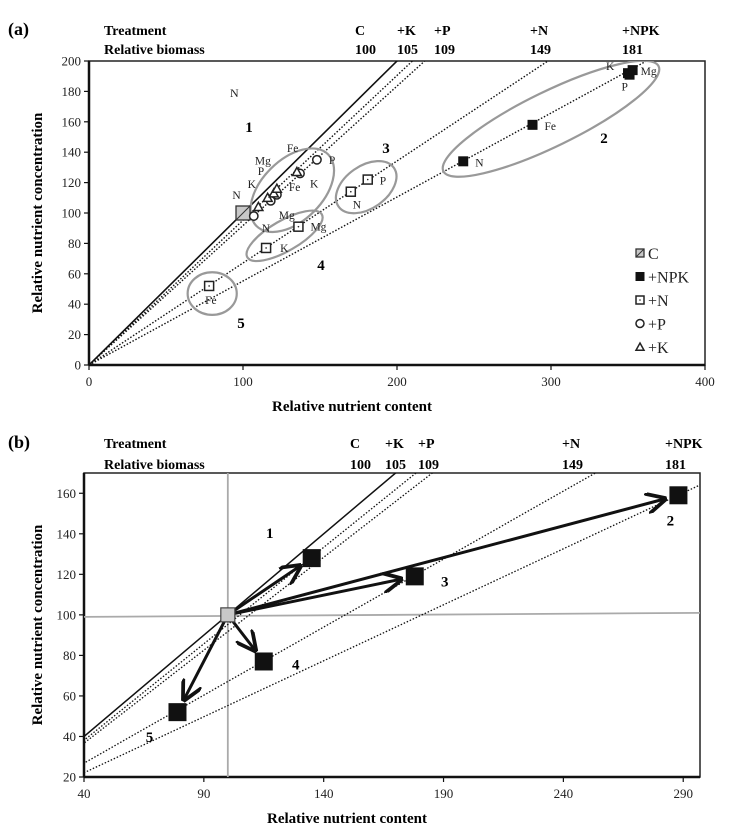 The width and height of the screenshot is (749, 835). Describe the element at coordinates (243, 381) in the screenshot. I see `x-tick-label: 100` at that location.